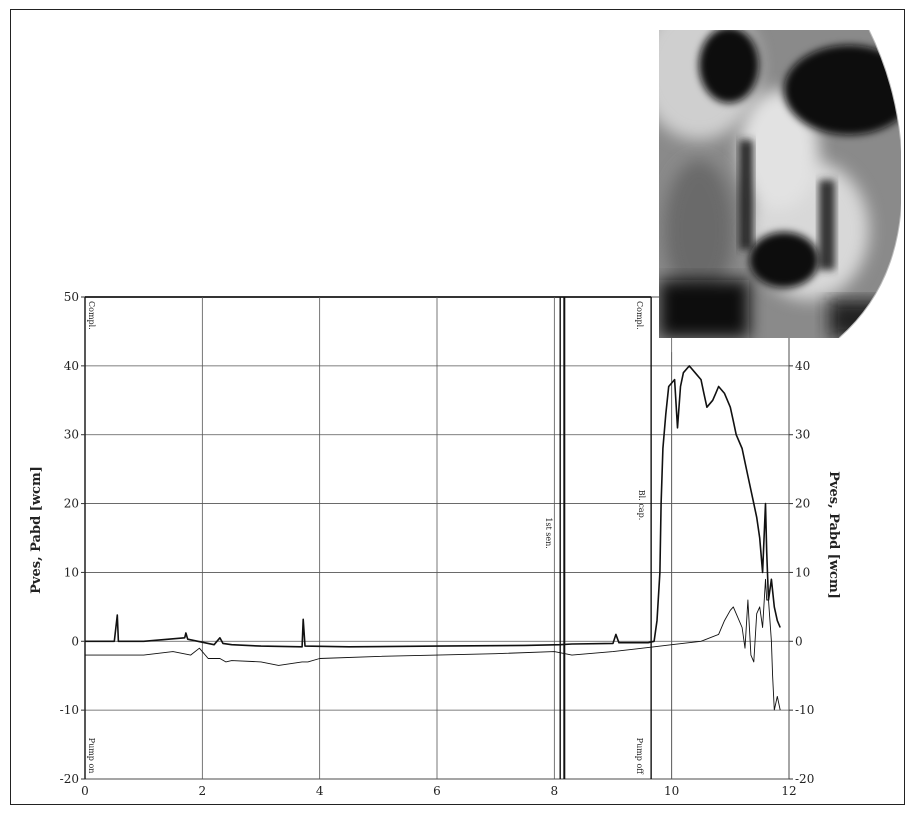 The image size is (916, 814). What do you see at coordinates (780, 184) in the screenshot?
I see `fluoroscopy-image` at bounding box center [780, 184].